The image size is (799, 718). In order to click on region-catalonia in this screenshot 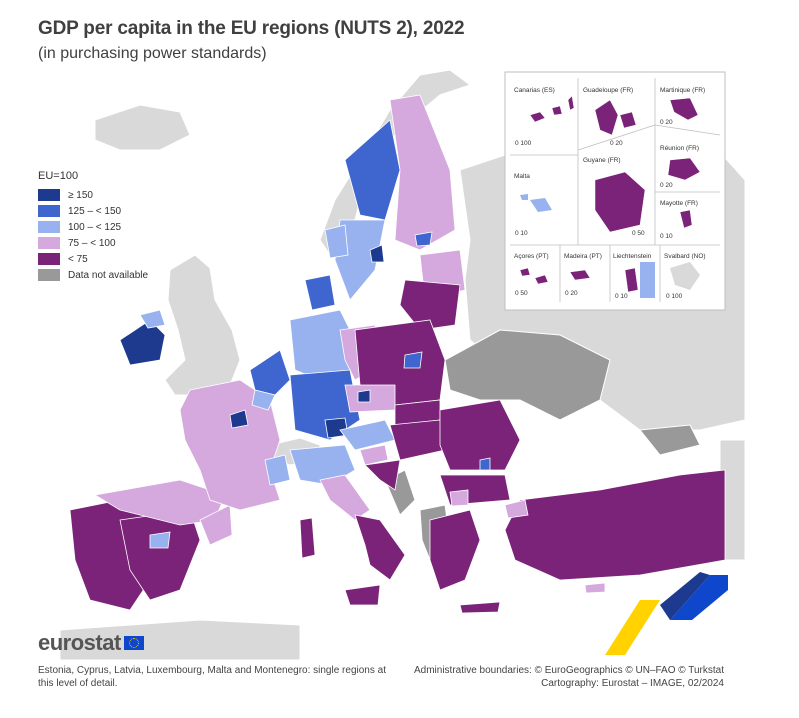, I will do `click(216, 525)`.